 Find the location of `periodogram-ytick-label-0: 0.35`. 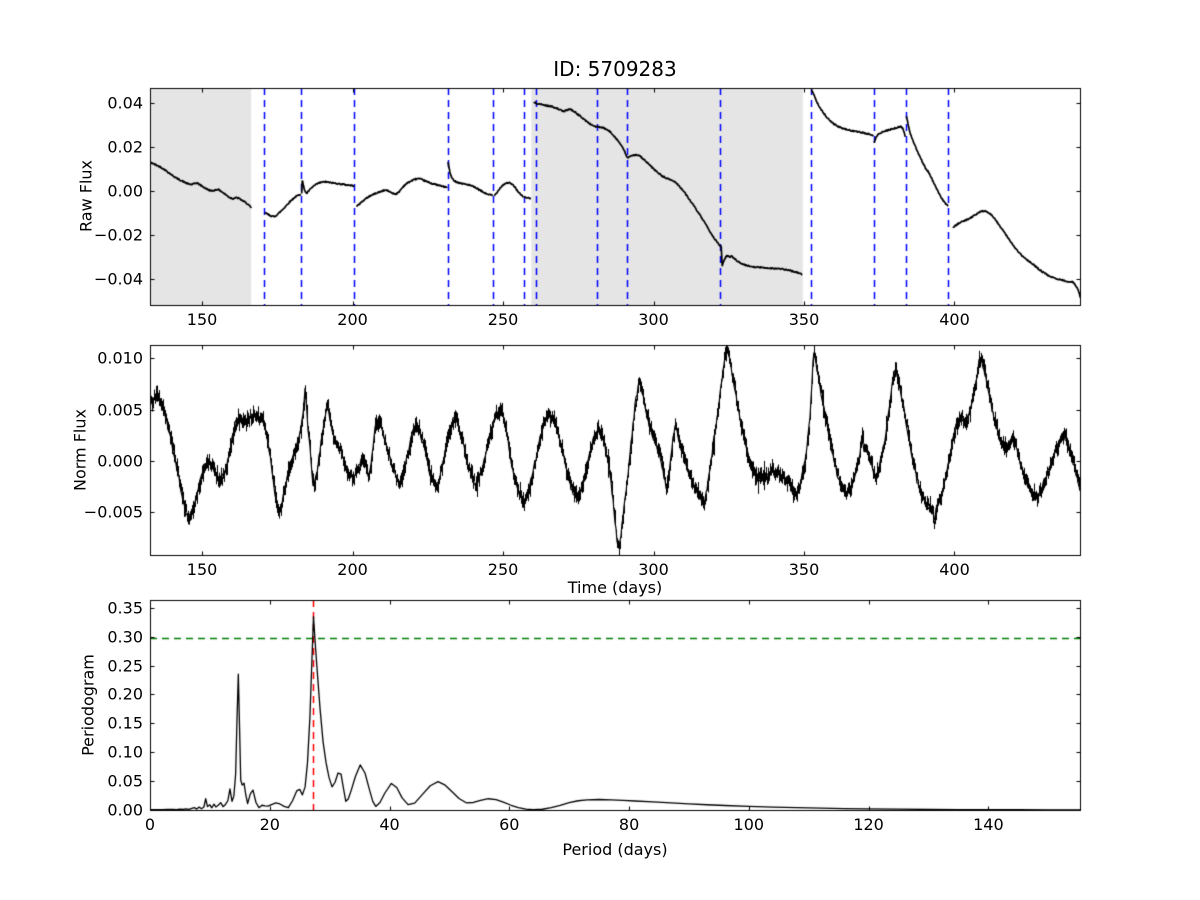

periodogram-ytick-label-0: 0.35 is located at coordinates (125, 608).